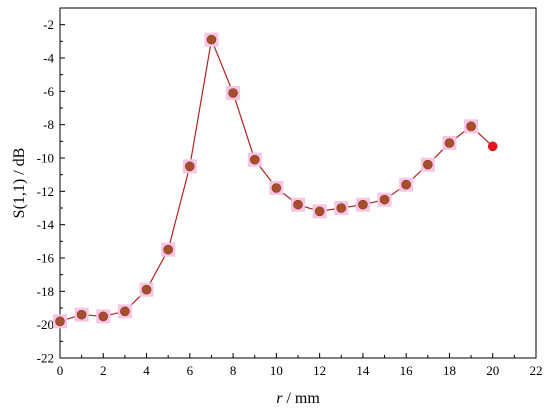  Describe the element at coordinates (45, 158) in the screenshot. I see `y-tick-label: -10` at that location.